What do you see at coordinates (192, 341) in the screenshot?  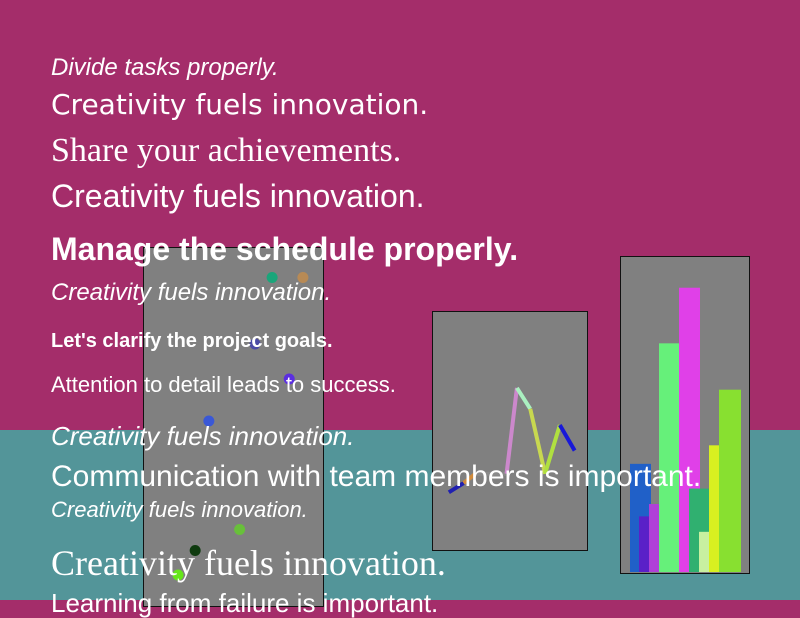 I see `text-line-7: Let's clarify the project goals.` at bounding box center [192, 341].